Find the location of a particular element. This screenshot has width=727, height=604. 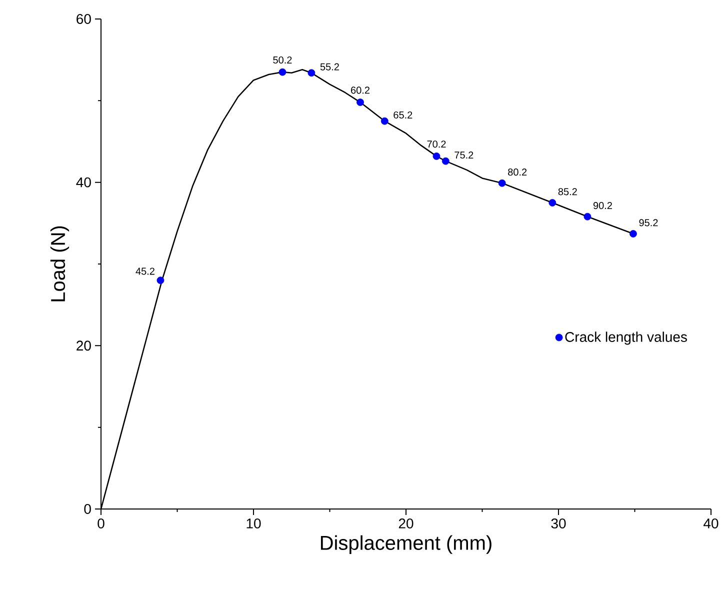

x-tick-label: 20 is located at coordinates (406, 523).